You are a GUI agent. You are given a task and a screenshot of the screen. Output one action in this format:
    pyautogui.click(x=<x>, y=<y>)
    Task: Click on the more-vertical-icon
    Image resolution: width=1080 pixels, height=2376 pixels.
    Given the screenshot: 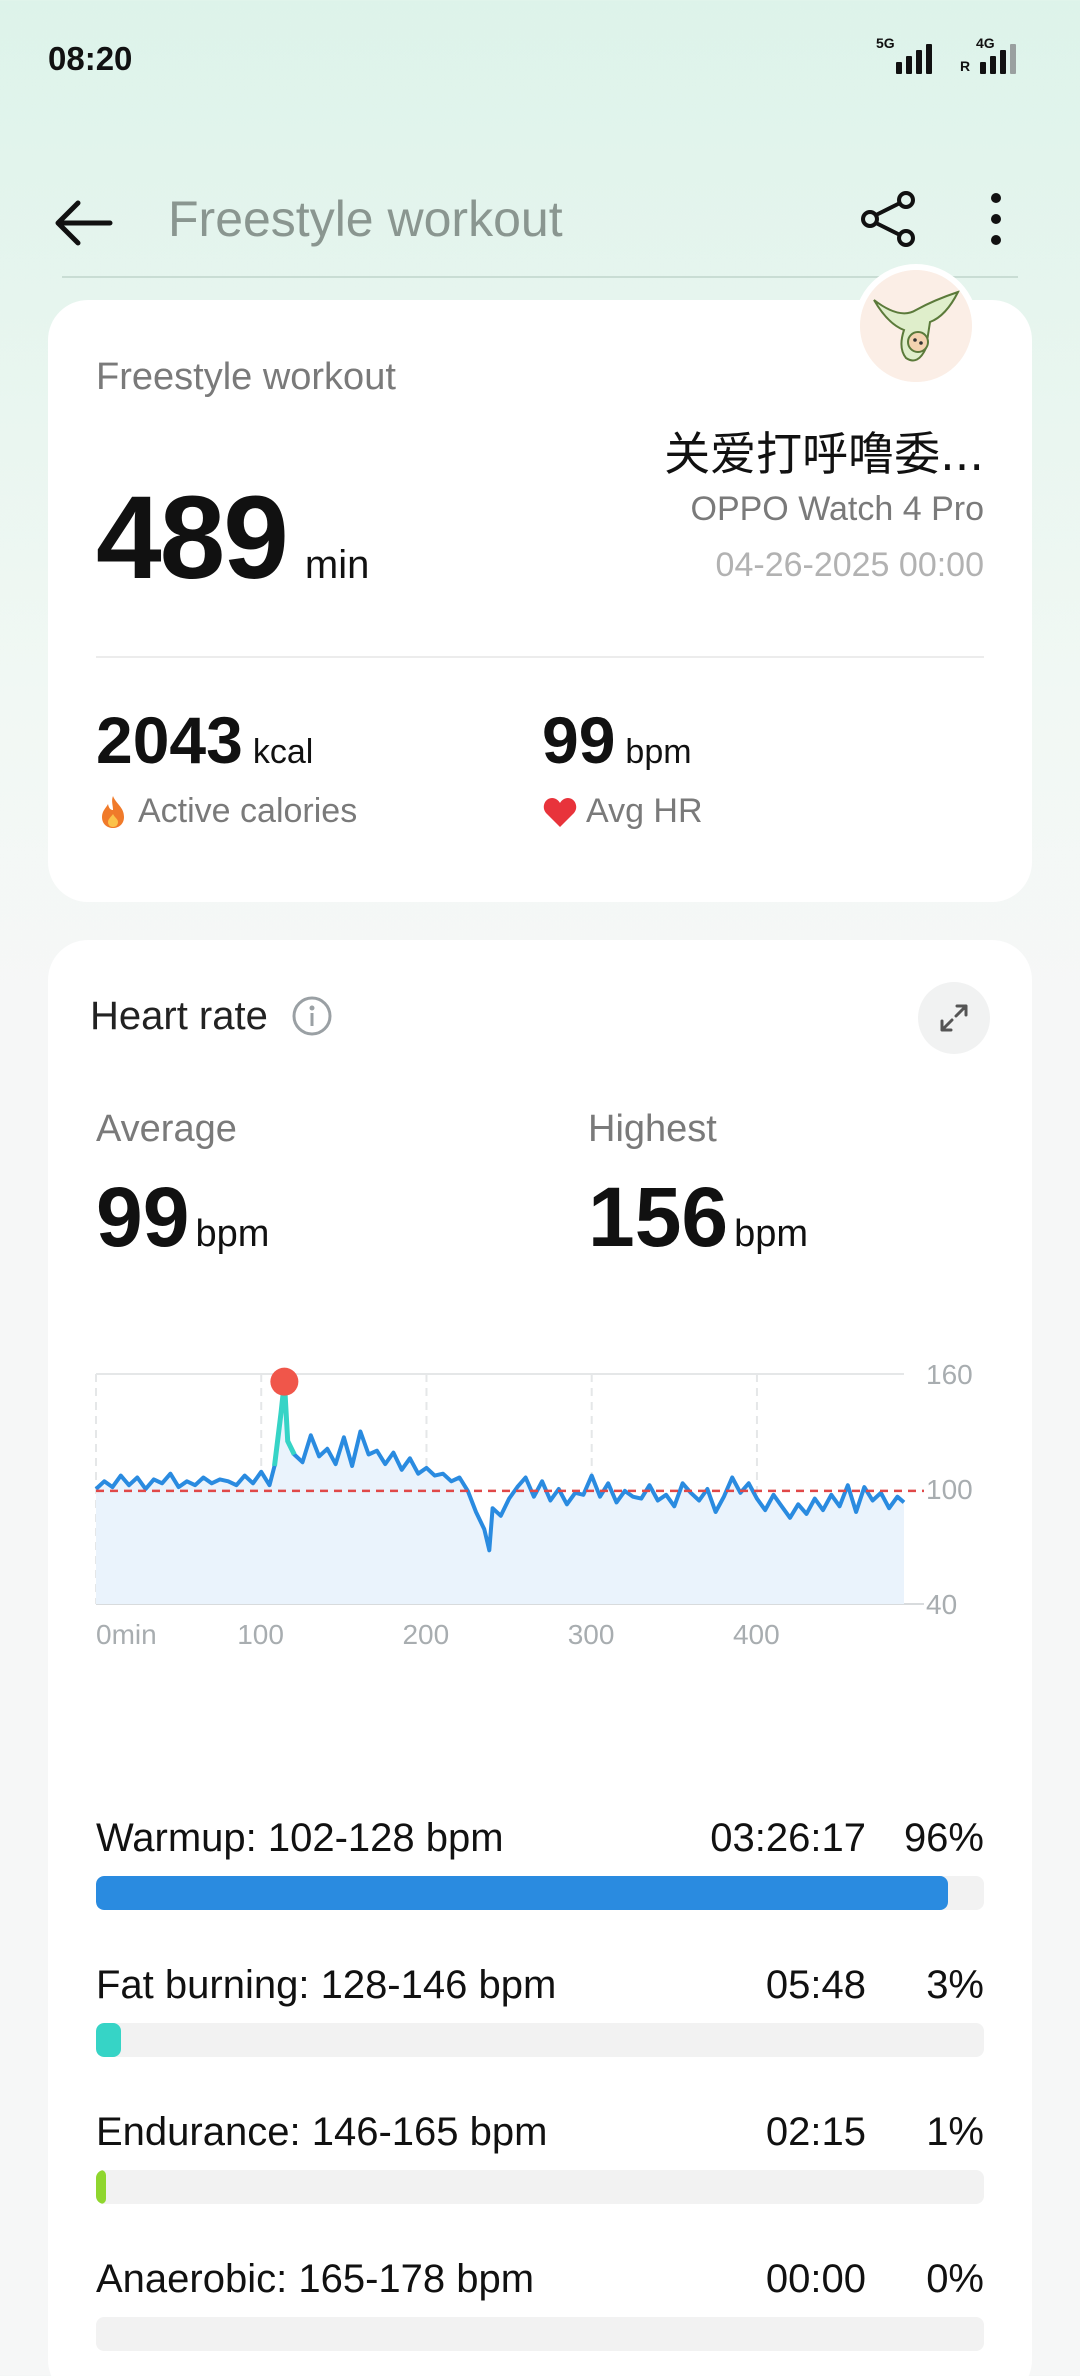 What is the action you would take?
    pyautogui.click(x=996, y=219)
    